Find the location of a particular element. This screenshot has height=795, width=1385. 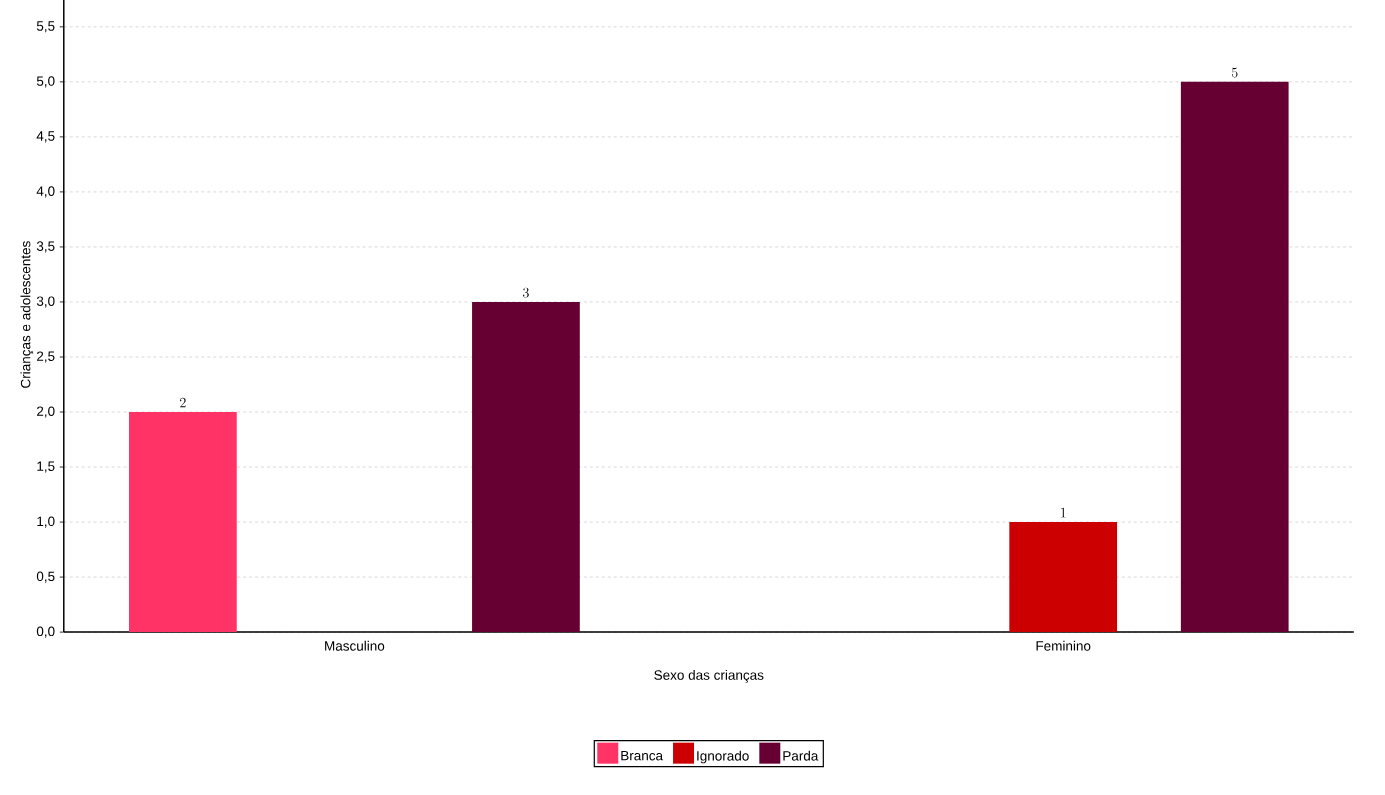

y-tick-label: 3,5 is located at coordinates (45, 247).